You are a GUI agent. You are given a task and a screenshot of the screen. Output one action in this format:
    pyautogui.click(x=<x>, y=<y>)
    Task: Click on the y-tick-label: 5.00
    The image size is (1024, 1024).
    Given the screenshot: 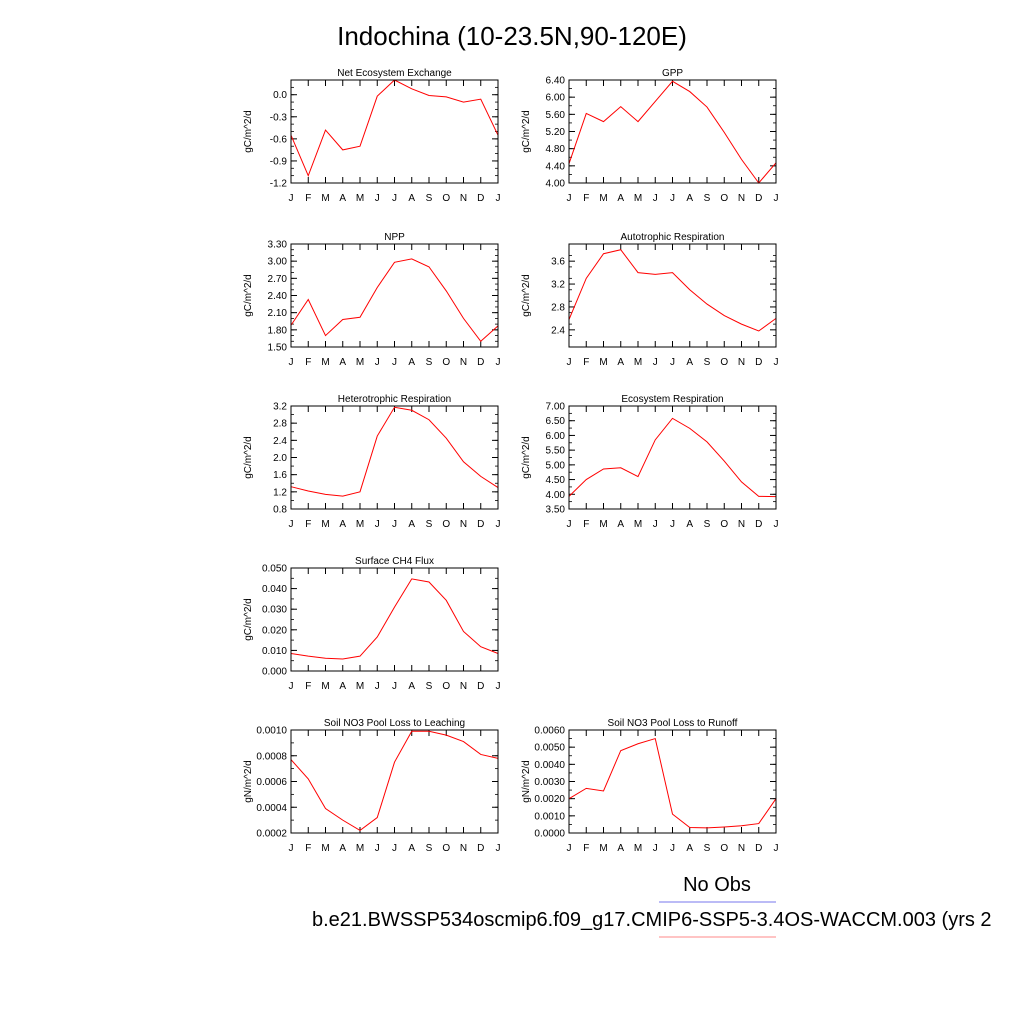 What is the action you would take?
    pyautogui.click(x=556, y=465)
    